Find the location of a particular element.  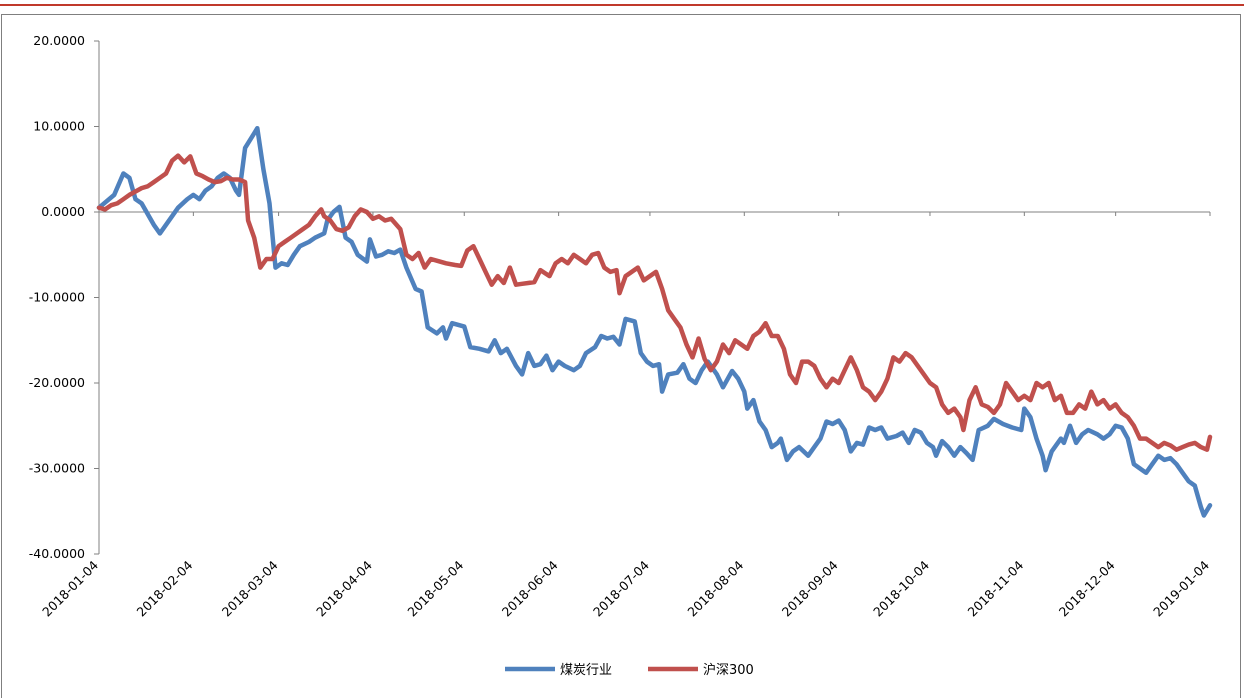

y-tick-label: -10.0000 is located at coordinates (57, 297).